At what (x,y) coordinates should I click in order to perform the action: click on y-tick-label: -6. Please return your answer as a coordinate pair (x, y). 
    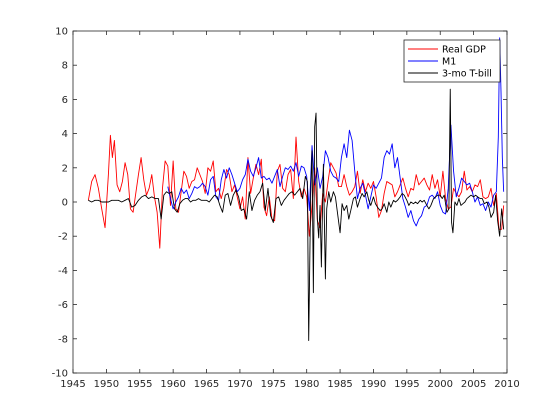
    Looking at the image, I should click on (63, 305).